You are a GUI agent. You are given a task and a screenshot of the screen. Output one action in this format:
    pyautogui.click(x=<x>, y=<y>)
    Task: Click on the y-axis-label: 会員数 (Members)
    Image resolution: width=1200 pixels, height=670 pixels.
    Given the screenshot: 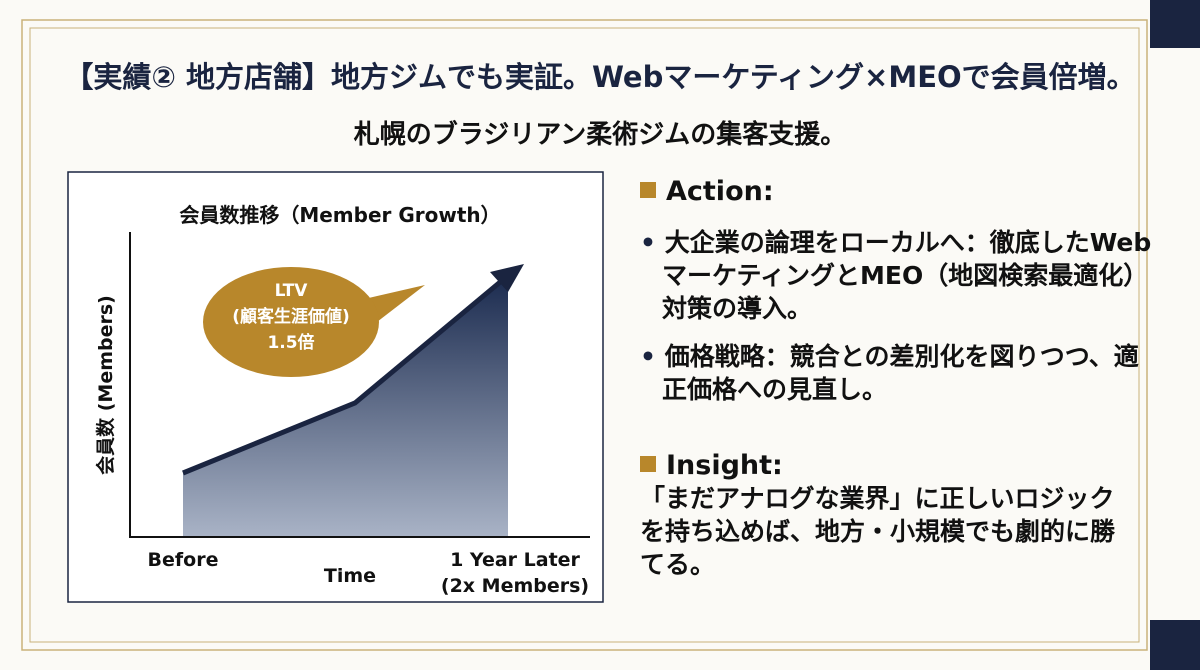 What is the action you would take?
    pyautogui.click(x=105, y=385)
    